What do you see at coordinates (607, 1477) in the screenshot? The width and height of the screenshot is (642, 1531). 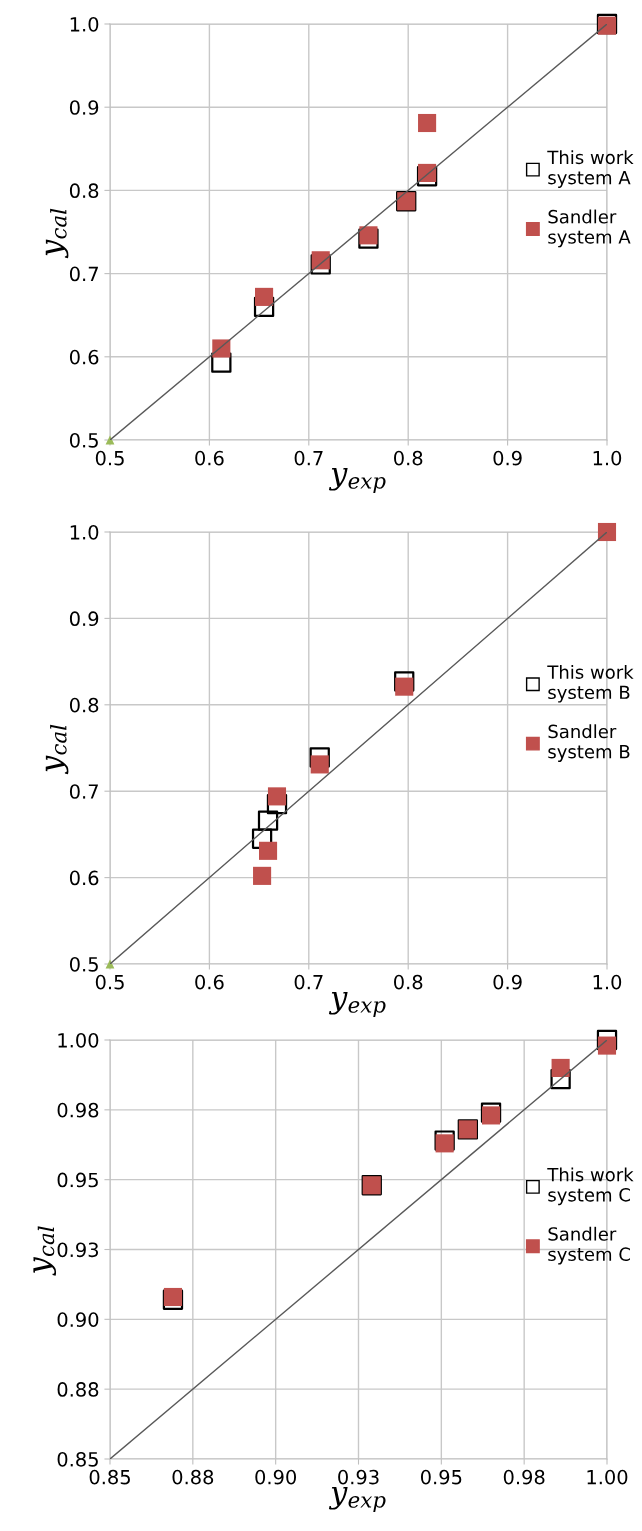 I see `x-tick-label: 1.00` at bounding box center [607, 1477].